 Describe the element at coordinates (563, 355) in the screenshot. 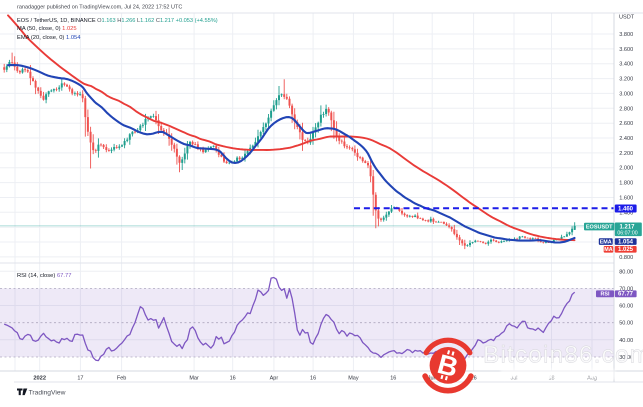

I see `svg-text: Bitcoin86.com` at that location.